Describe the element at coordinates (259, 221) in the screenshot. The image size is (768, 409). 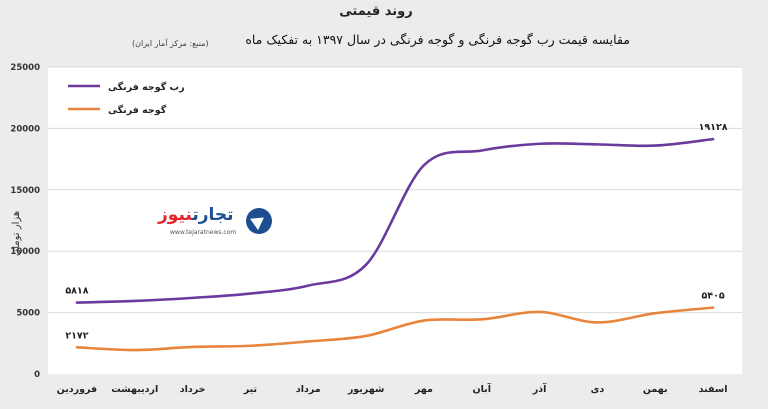
I see `arrow-logo-icon` at that location.